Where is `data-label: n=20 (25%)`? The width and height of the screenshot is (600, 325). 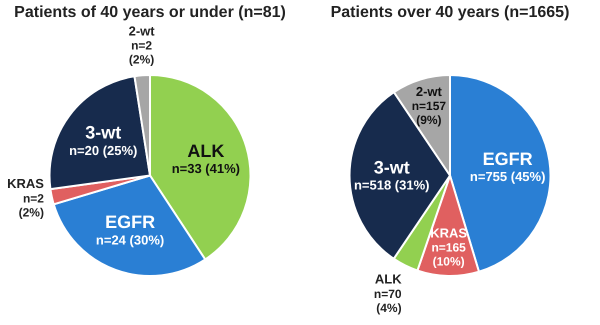 data-label: n=20 (25%) is located at coordinates (103, 150).